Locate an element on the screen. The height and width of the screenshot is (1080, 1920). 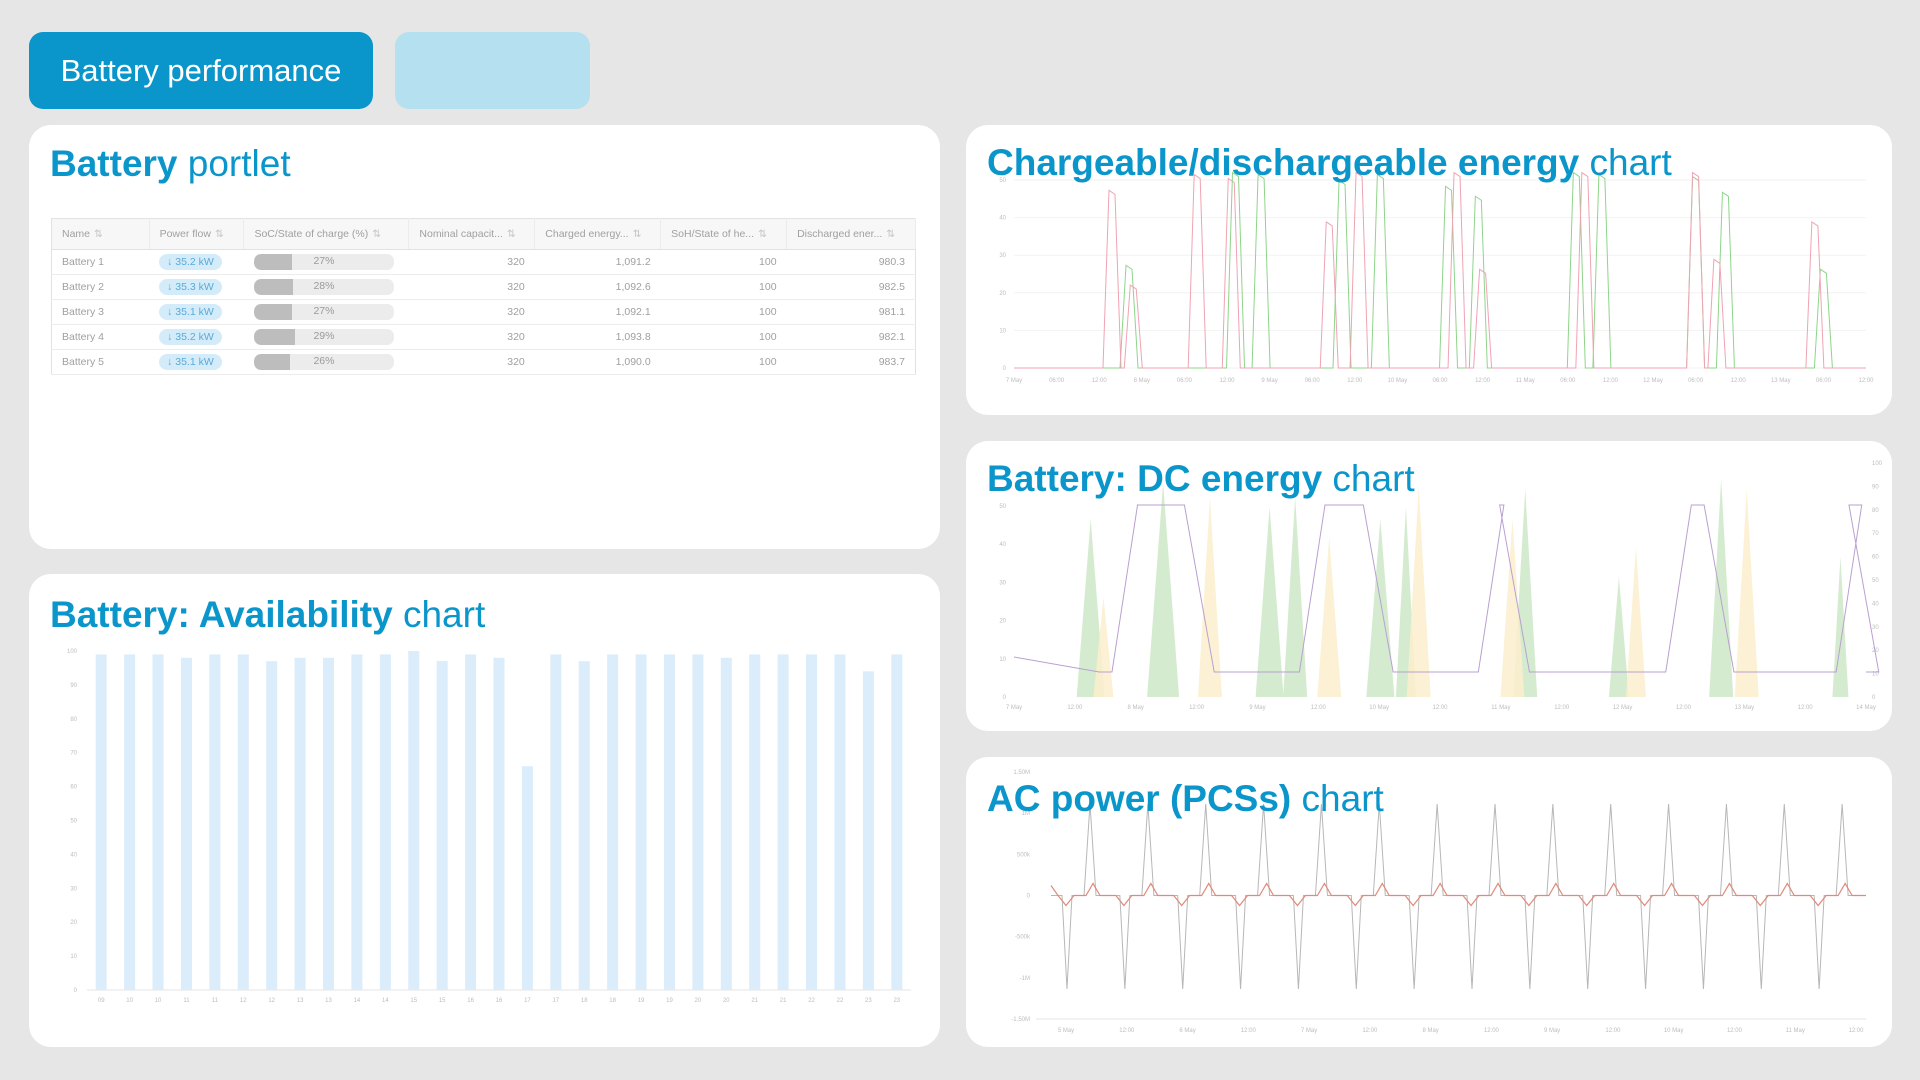
x-tick-label: 15 is located at coordinates (442, 1001).